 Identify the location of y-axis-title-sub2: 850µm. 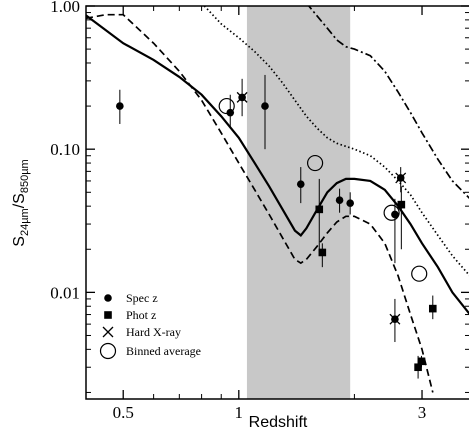
(25, 176).